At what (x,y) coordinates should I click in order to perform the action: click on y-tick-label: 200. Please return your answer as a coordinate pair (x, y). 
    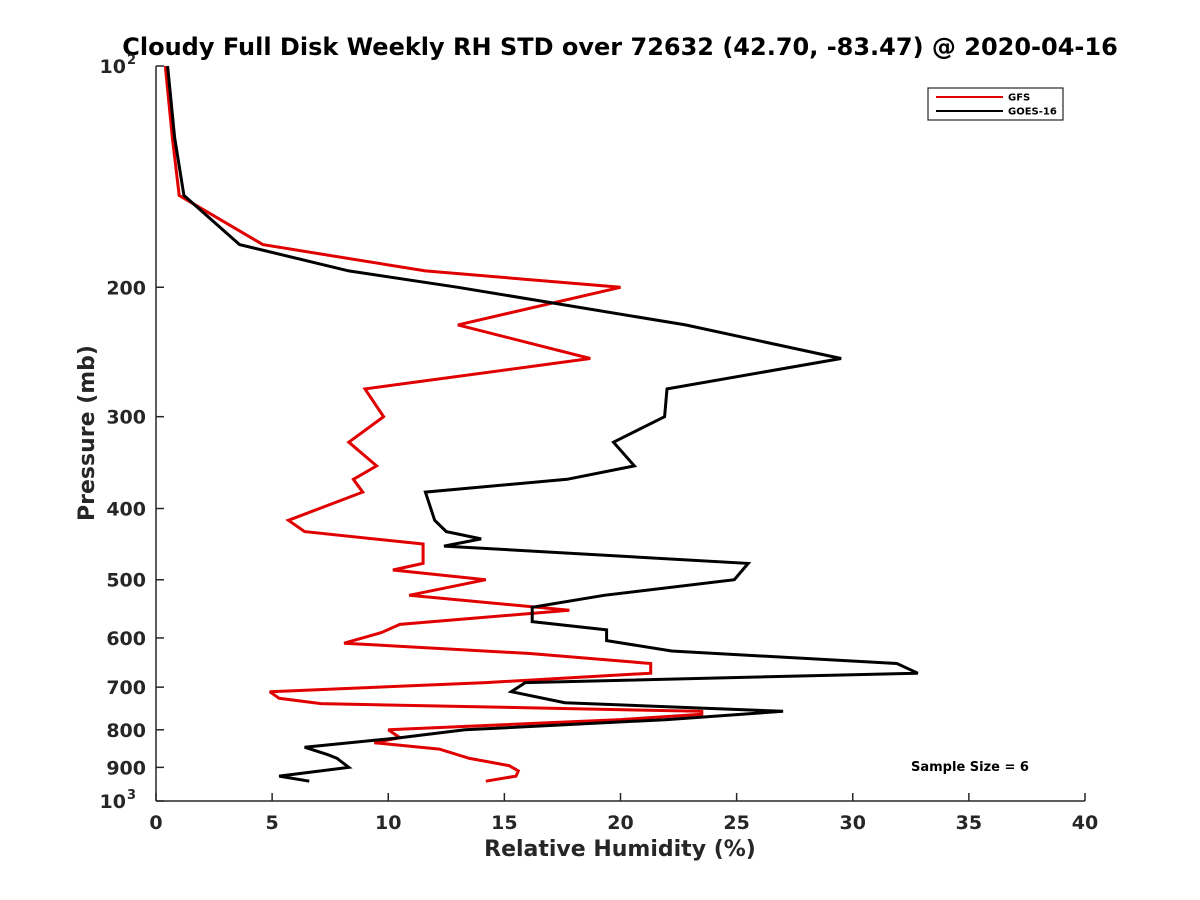
    Looking at the image, I should click on (126, 288).